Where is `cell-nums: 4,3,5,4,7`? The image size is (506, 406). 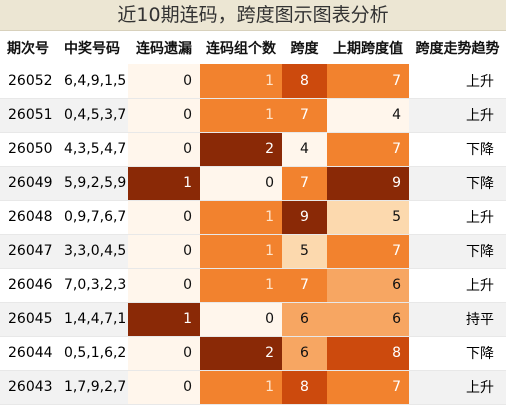
cell-nums: 4,3,5,4,7 is located at coordinates (92, 149).